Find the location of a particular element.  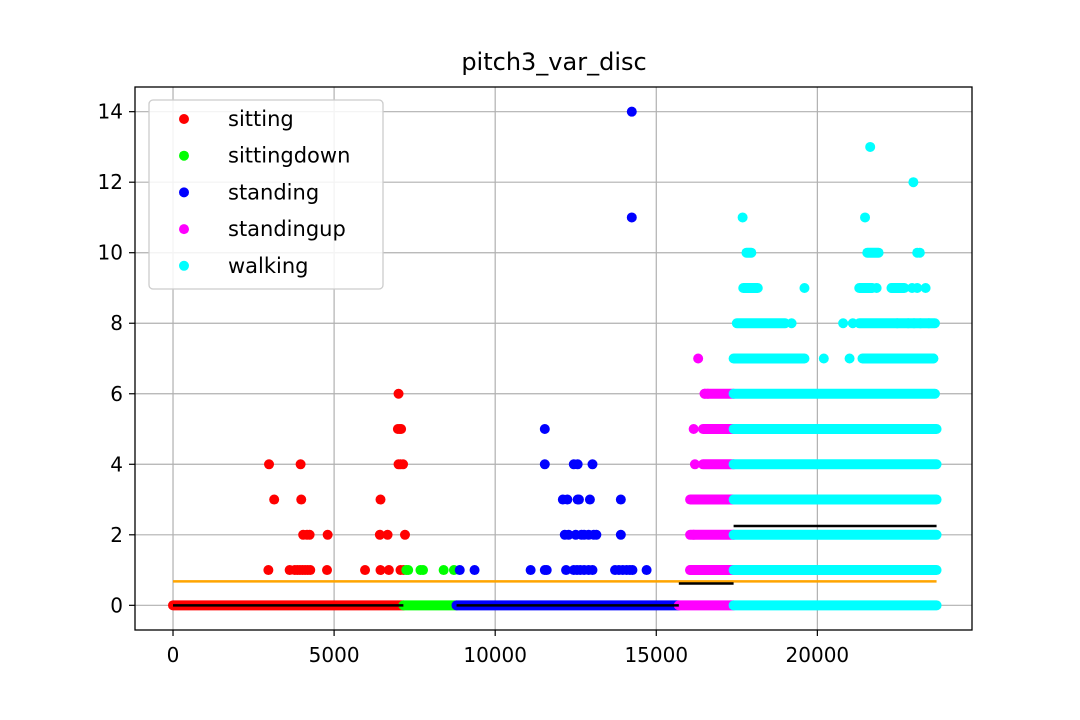

legend-entry-standing: standing is located at coordinates (249, 192).